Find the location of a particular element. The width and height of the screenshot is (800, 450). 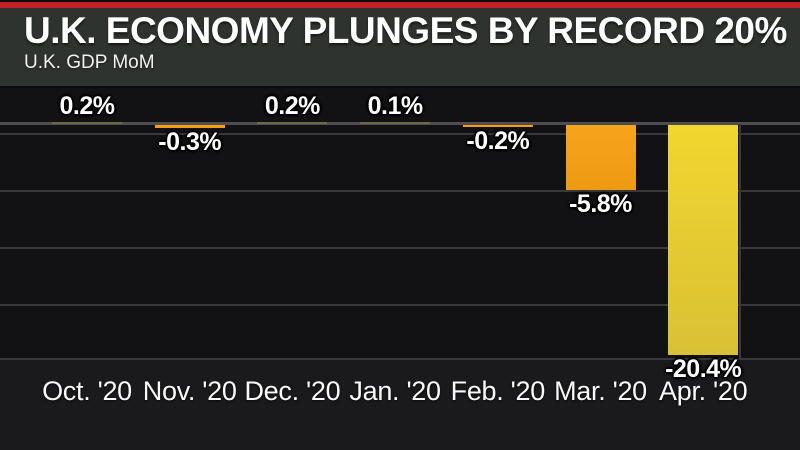

x-tick-mar-20: Mar. '20 is located at coordinates (600, 391).